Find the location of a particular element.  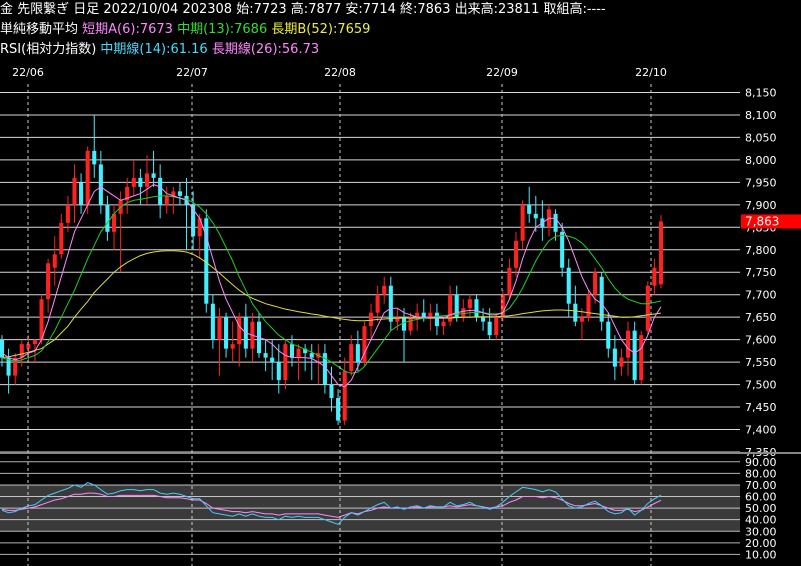

rsi-mid-legend: 中期線(14):61.16 is located at coordinates (154, 49).